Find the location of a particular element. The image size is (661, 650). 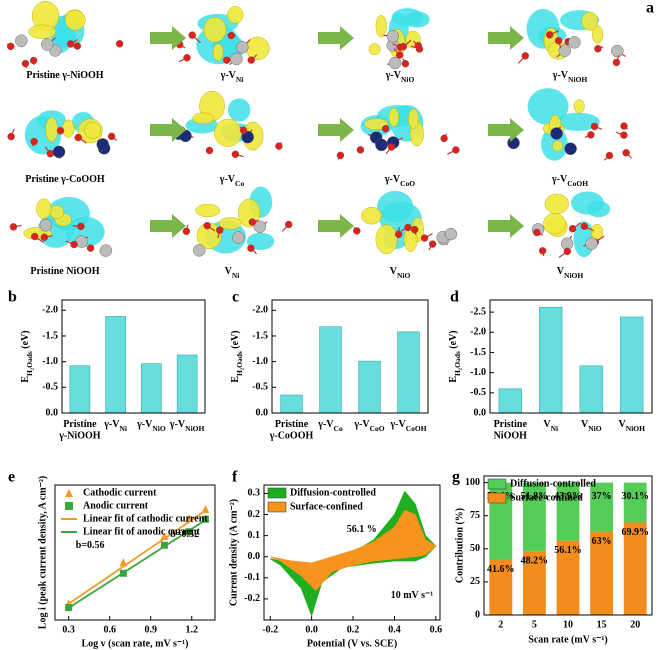

annotation: b=0.56 is located at coordinates (90, 545).